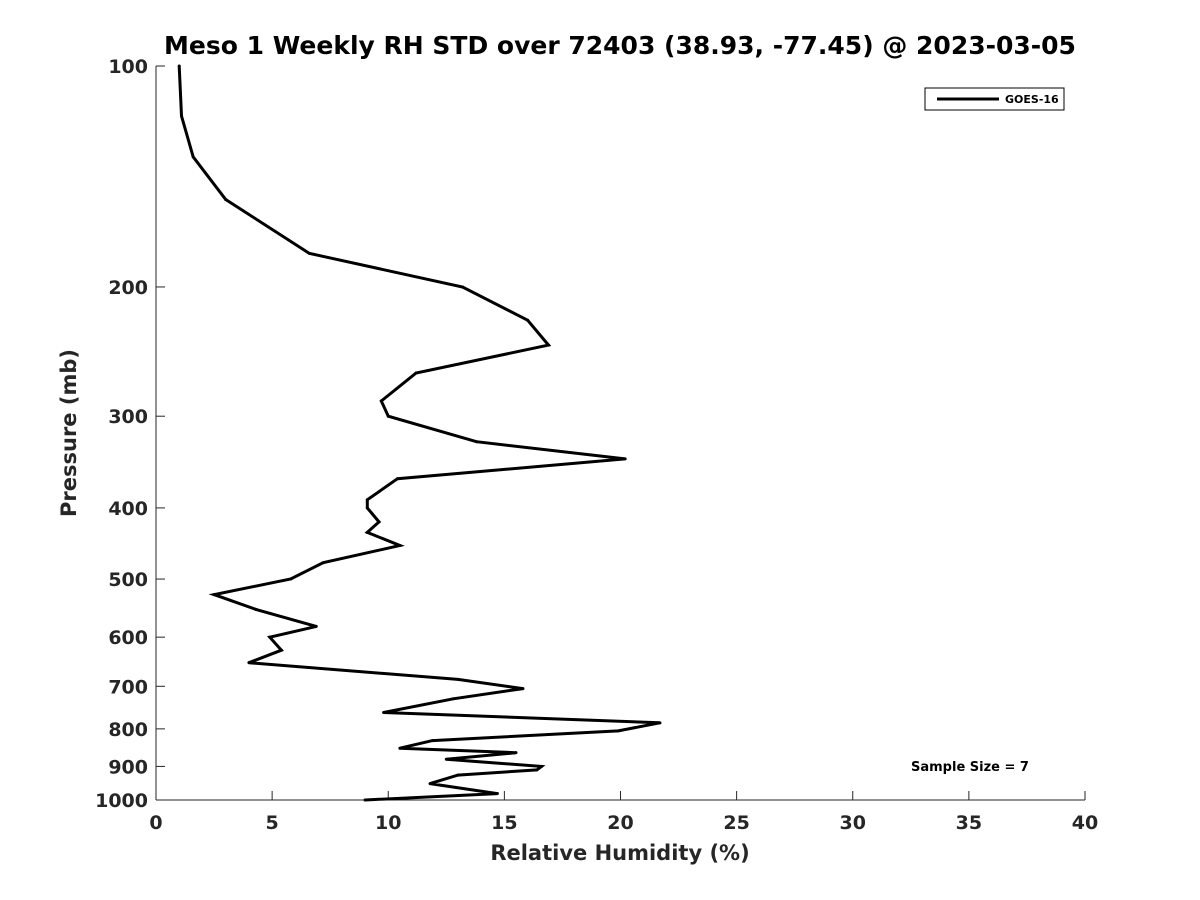 The height and width of the screenshot is (900, 1200). I want to click on y-tick-label: 600, so click(128, 638).